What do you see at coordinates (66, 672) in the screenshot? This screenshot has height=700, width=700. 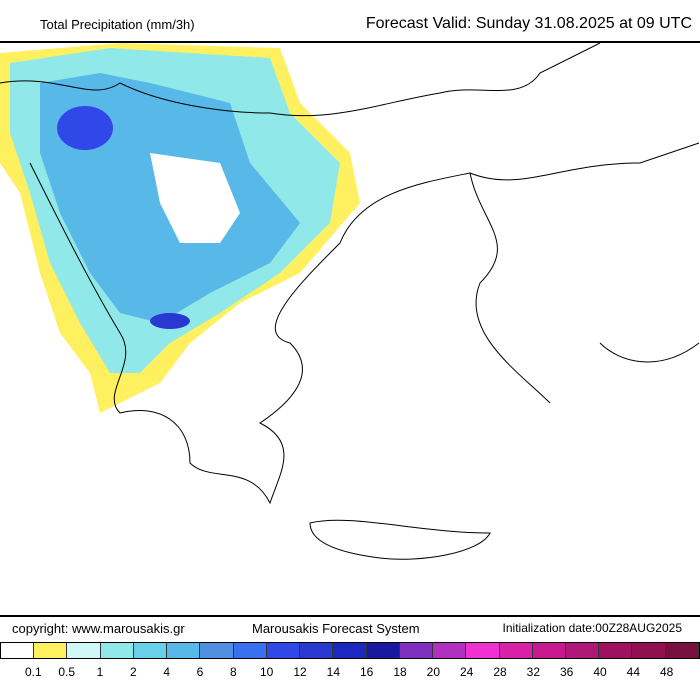 I see `legend-label: 0.5` at bounding box center [66, 672].